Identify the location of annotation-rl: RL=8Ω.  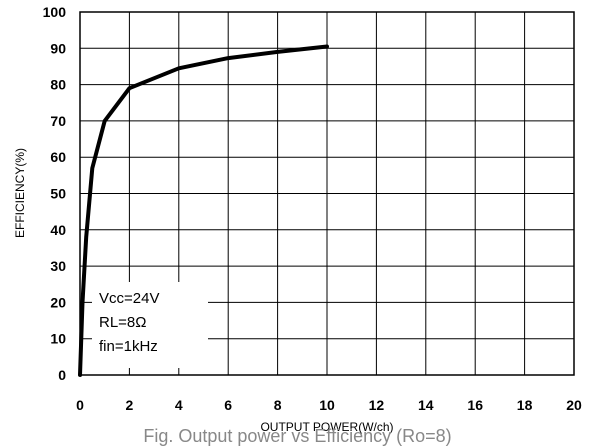
(123, 322).